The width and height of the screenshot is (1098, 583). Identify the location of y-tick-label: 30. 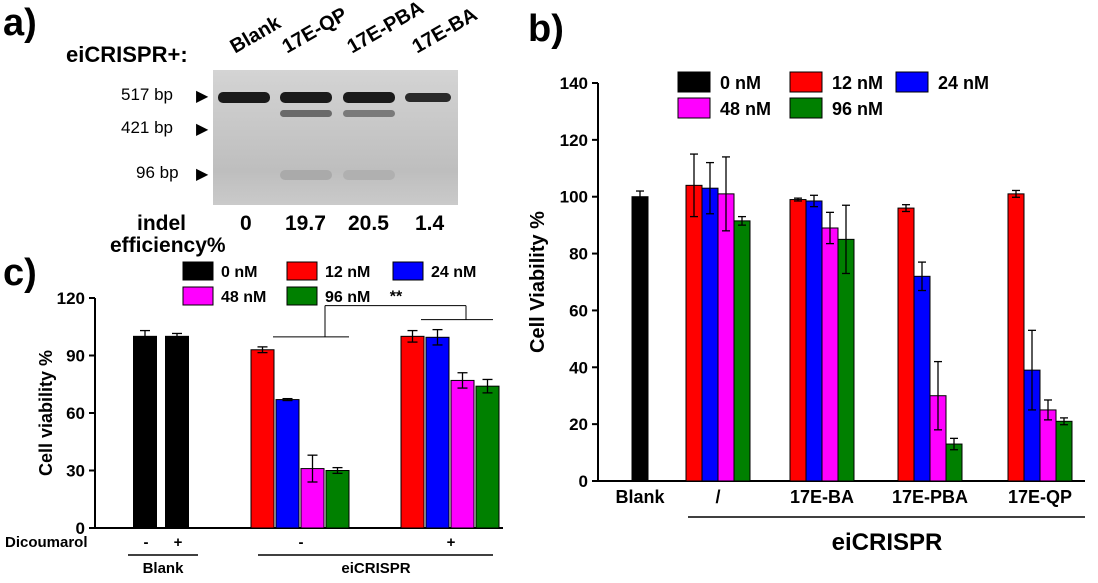
(75, 471).